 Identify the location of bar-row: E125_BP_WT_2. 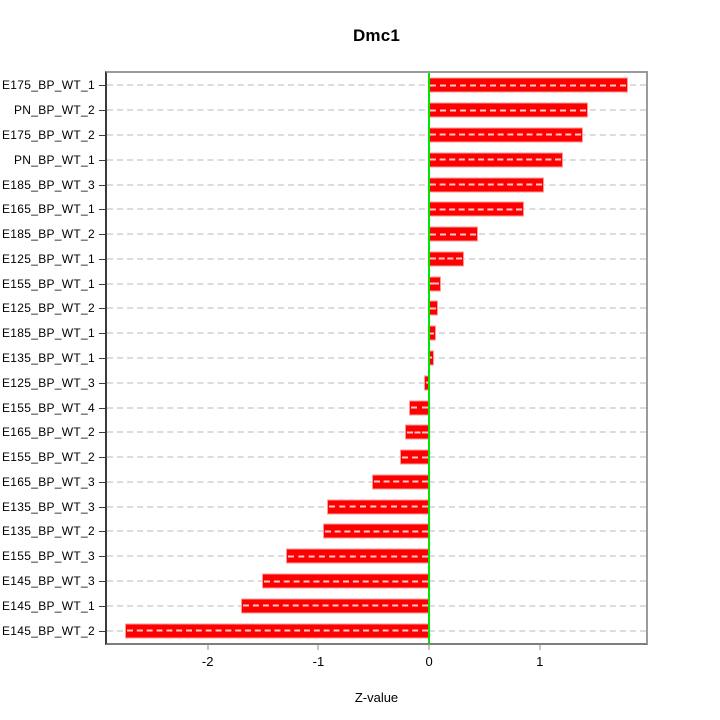
(324, 308).